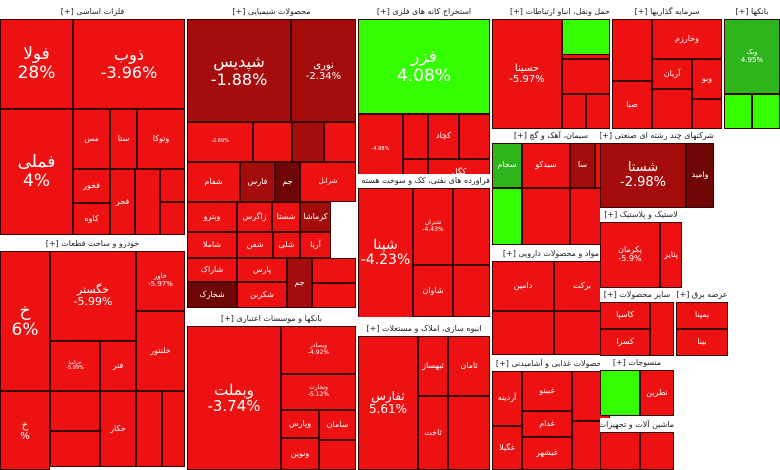 The height and width of the screenshot is (470, 780). I want to click on stock-tile: دامین, so click(523, 286).